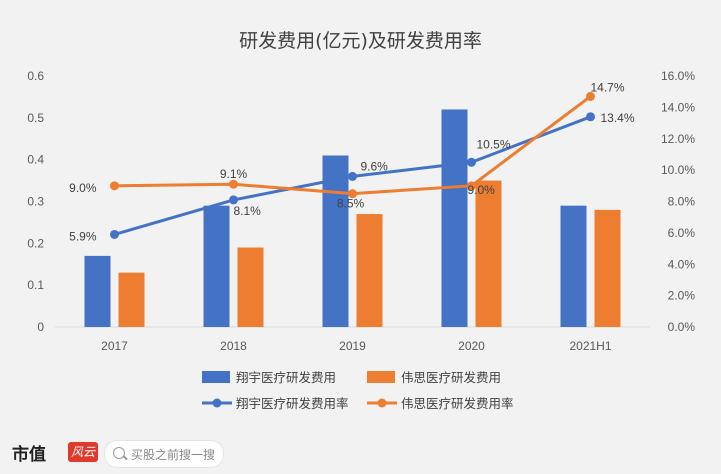 The image size is (721, 474). What do you see at coordinates (83, 452) in the screenshot?
I see `brand-logo: 风云` at bounding box center [83, 452].